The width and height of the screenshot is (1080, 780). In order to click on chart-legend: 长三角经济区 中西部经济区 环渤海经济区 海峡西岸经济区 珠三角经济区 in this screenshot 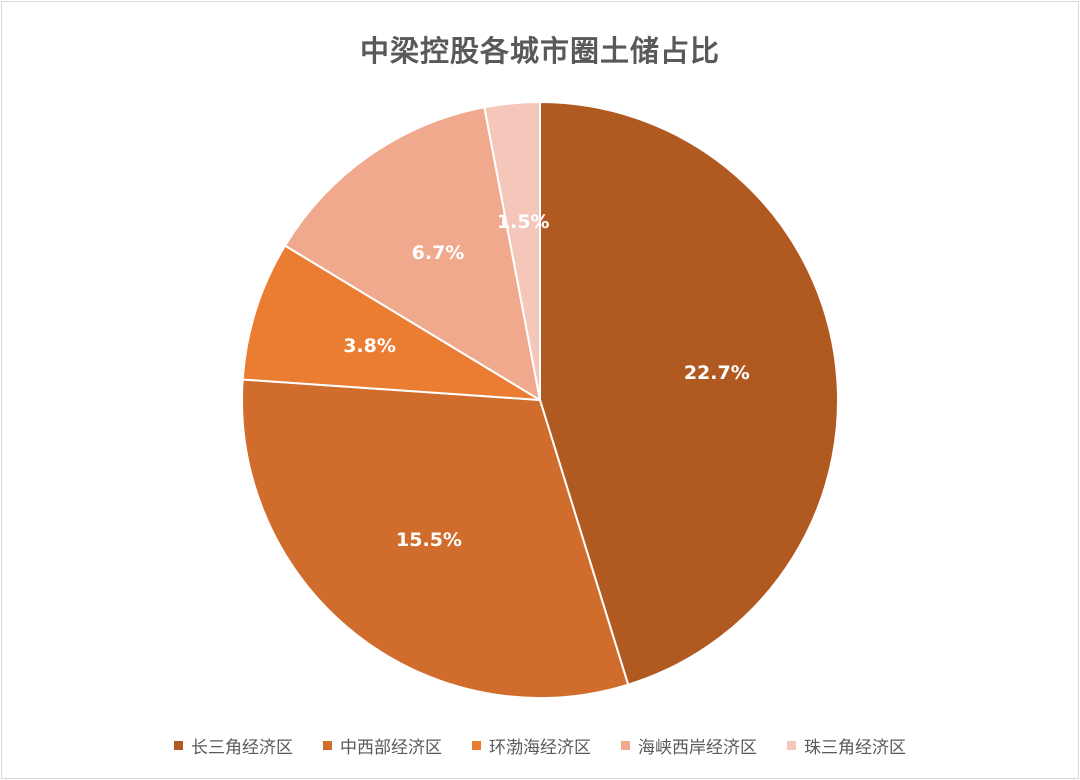, I will do `click(540, 745)`.